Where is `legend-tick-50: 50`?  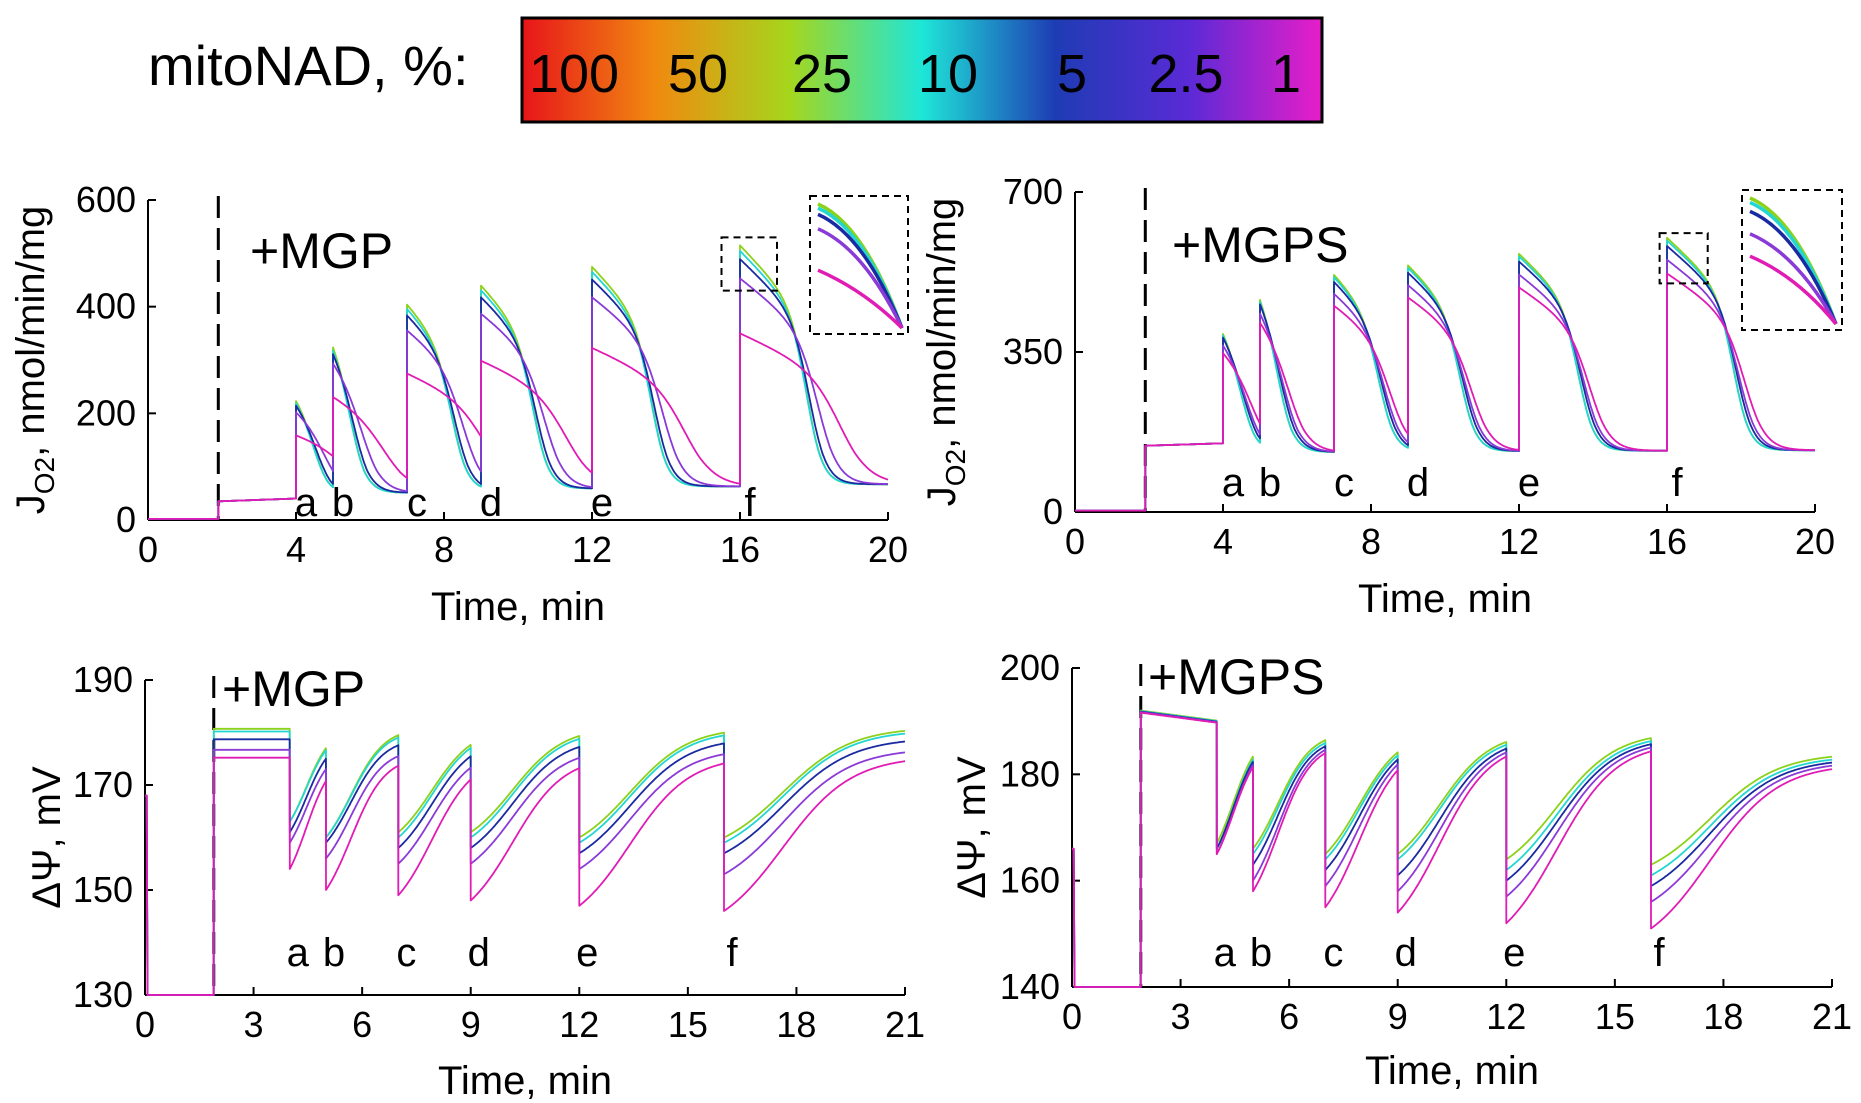
legend-tick-50: 50 is located at coordinates (698, 74).